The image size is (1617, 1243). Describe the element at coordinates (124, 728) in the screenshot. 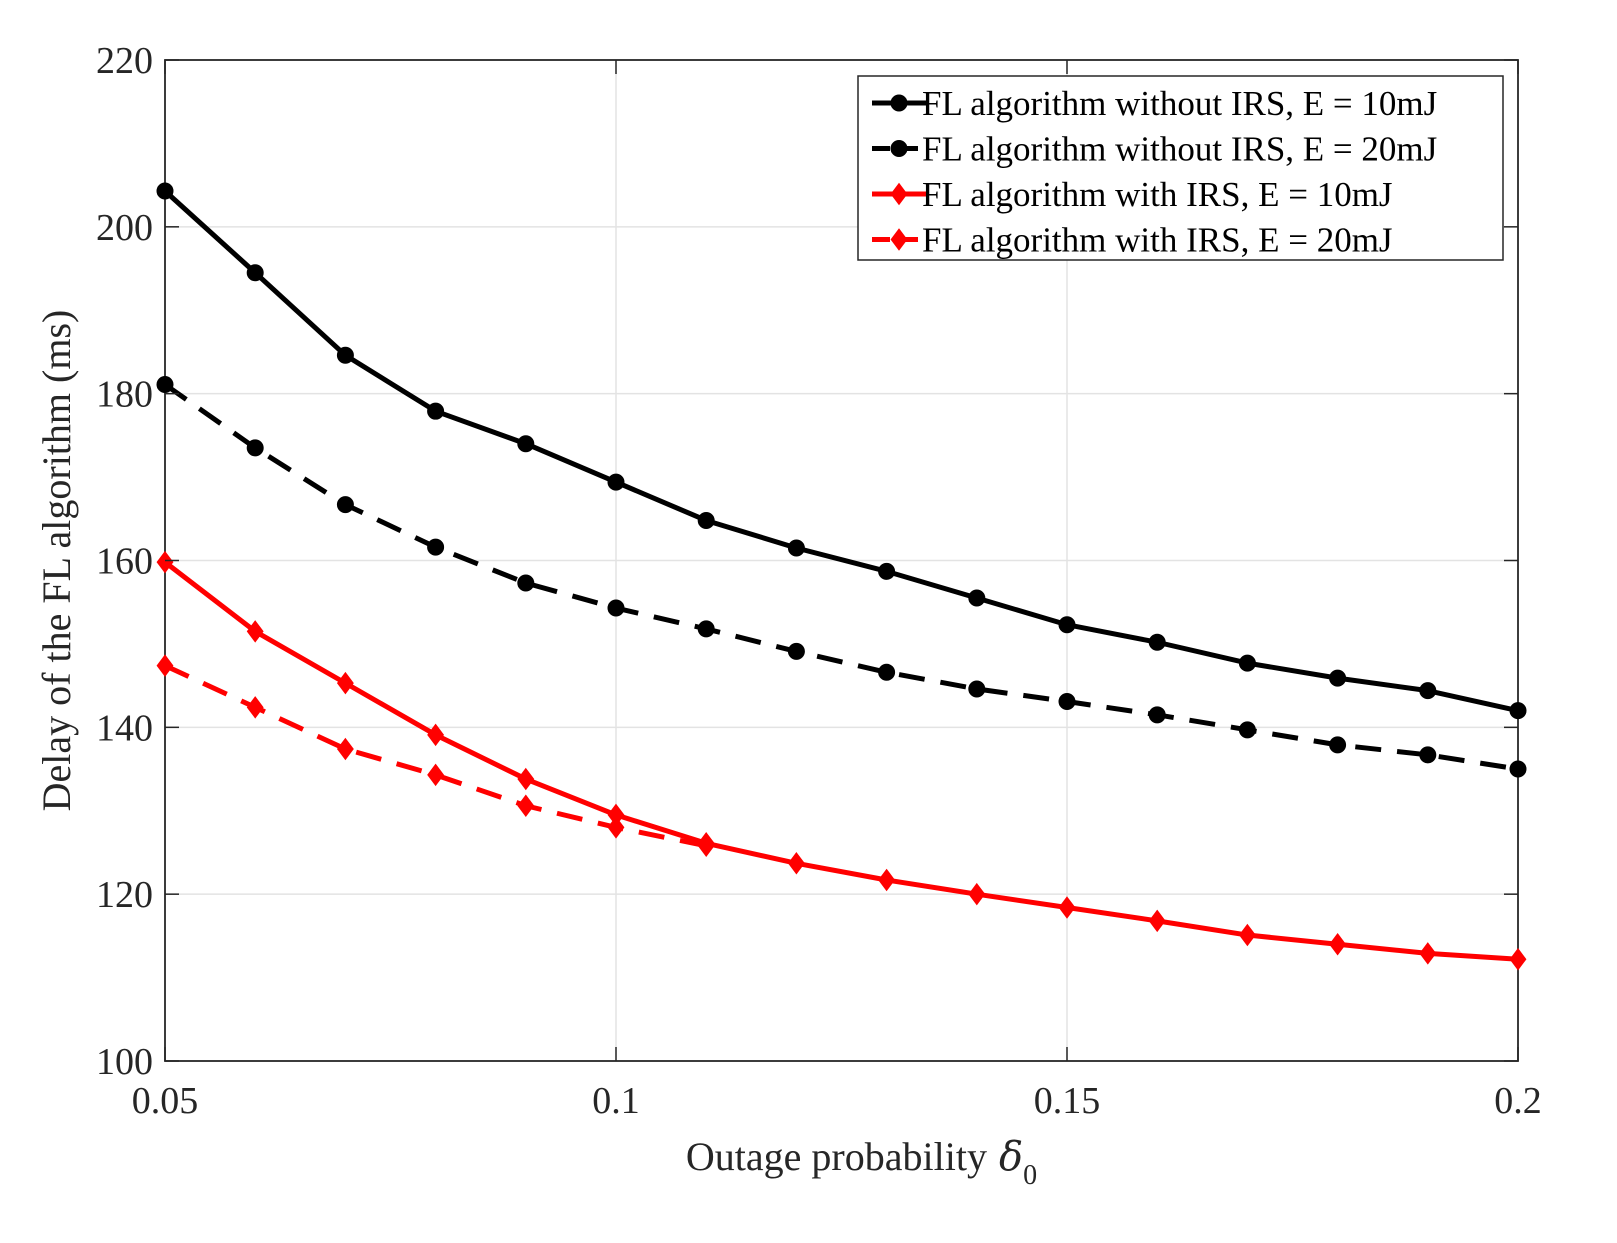

I see `y-tick-label: 140` at that location.